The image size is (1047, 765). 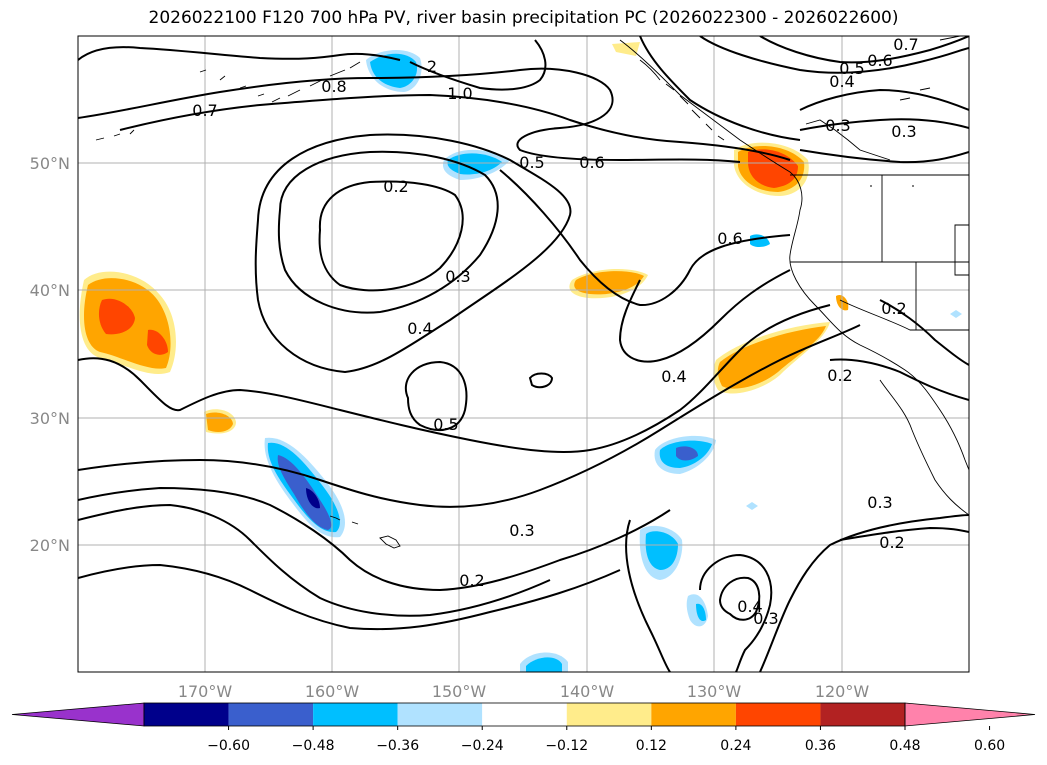 What do you see at coordinates (904, 746) in the screenshot?
I see `colorbar-tick-label: 0.48` at bounding box center [904, 746].